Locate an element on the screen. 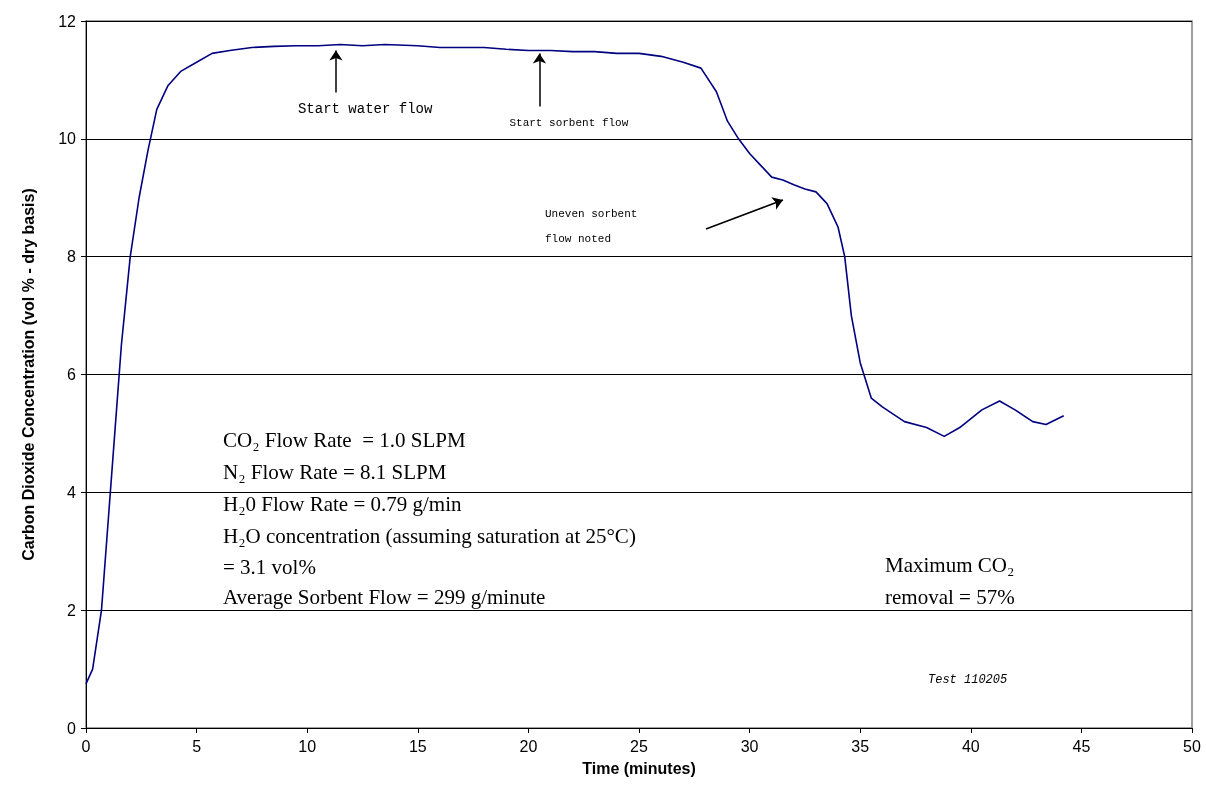 This screenshot has height=807, width=1206. annotation: Uneven sorbent flow noted is located at coordinates (595, 226).